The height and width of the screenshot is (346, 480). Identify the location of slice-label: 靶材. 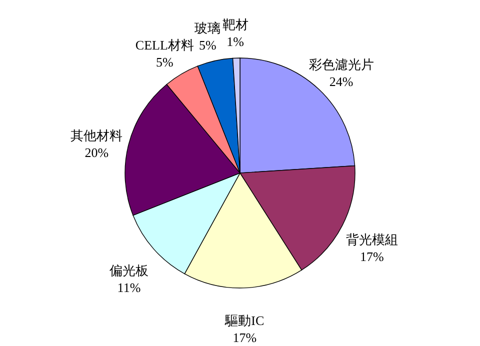
(235, 24).